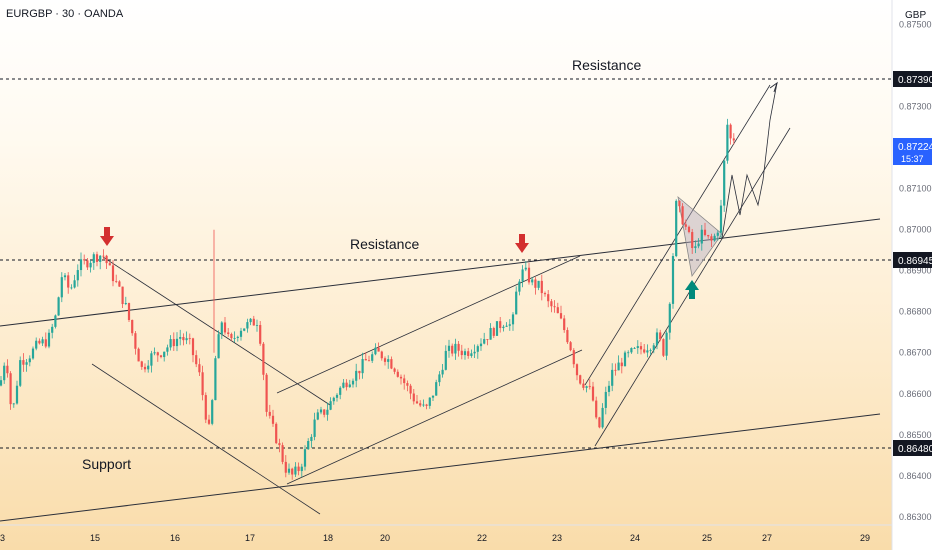 The image size is (932, 555). I want to click on level-label-0.86945: 0.86945, so click(912, 260).